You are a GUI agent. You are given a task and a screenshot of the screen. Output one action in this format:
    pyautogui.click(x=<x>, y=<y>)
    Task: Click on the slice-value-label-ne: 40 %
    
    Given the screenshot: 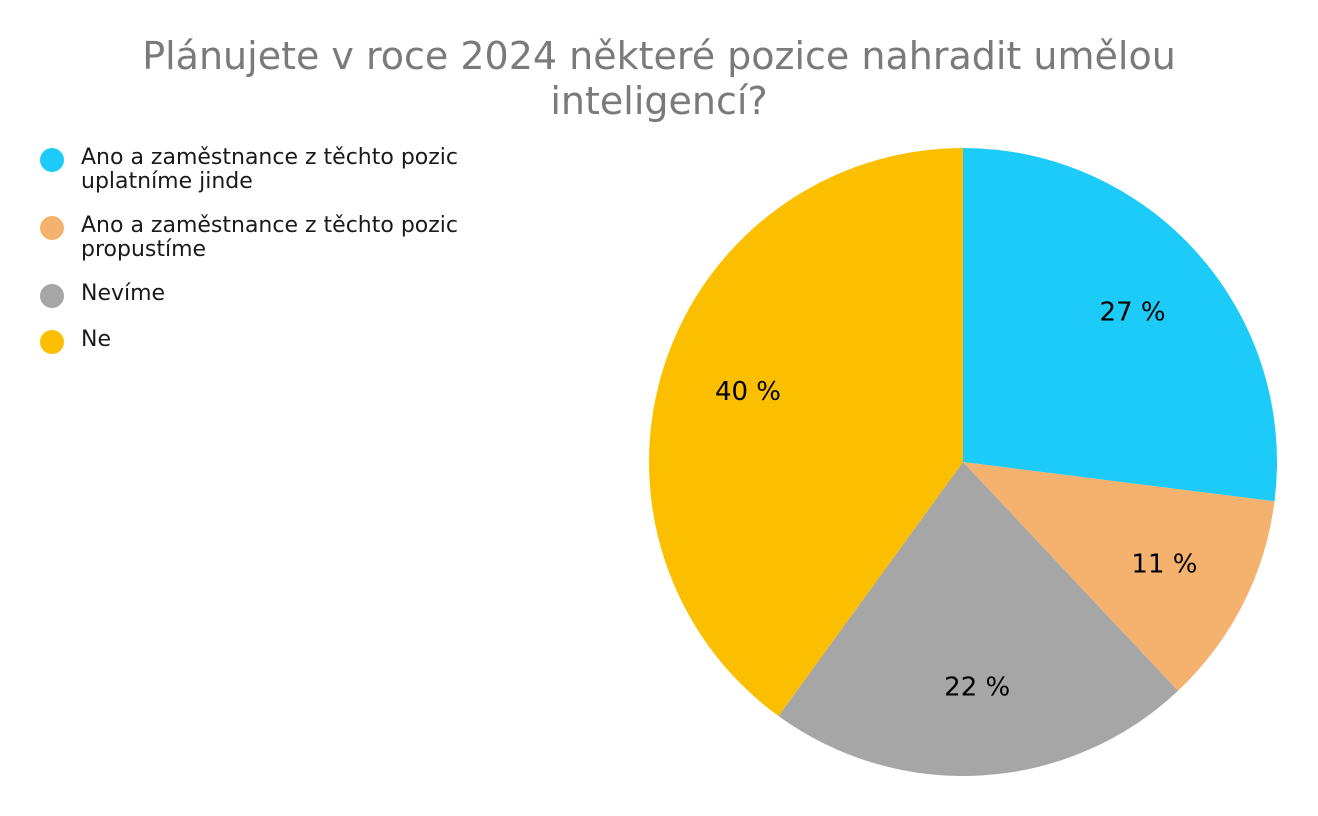 What is the action you would take?
    pyautogui.click(x=748, y=392)
    